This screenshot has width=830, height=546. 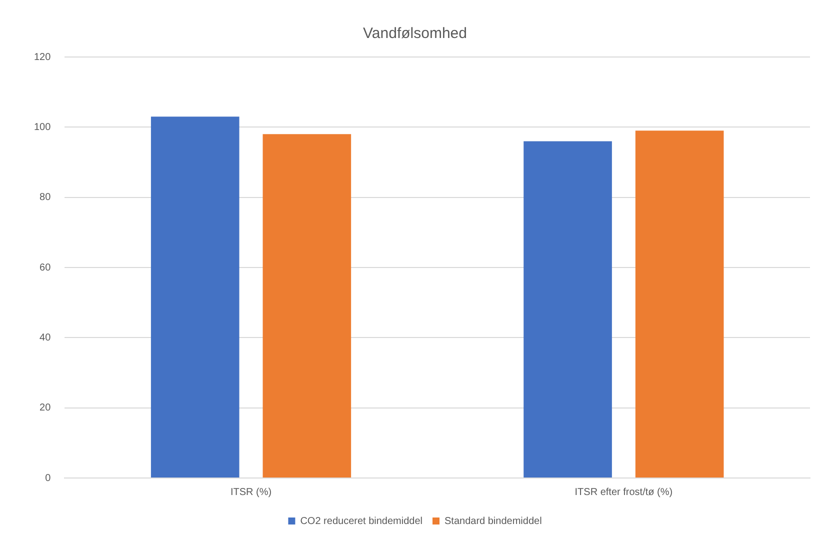 What do you see at coordinates (46, 338) in the screenshot?
I see `y-tick-label: 40` at bounding box center [46, 338].